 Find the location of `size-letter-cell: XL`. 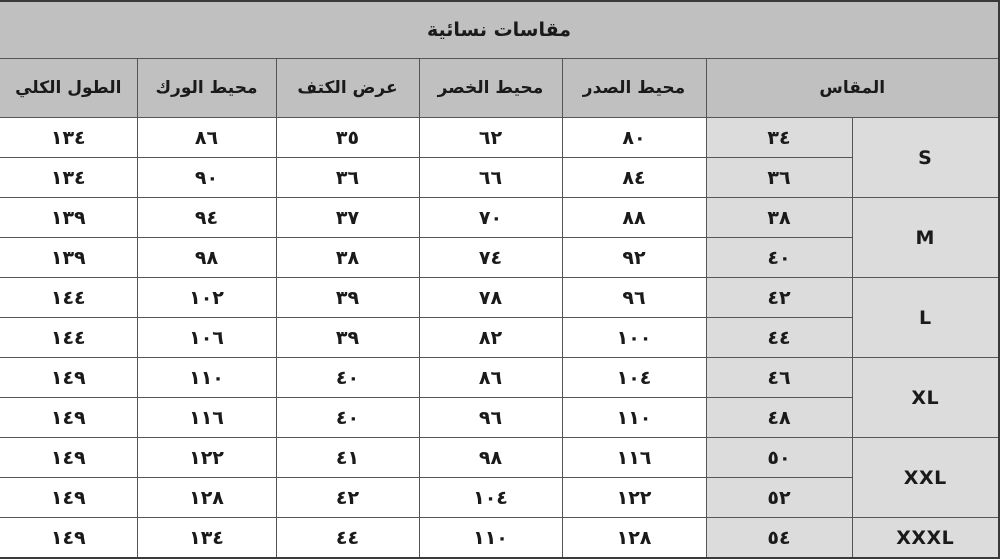

size-letter-cell: XL is located at coordinates (925, 397).